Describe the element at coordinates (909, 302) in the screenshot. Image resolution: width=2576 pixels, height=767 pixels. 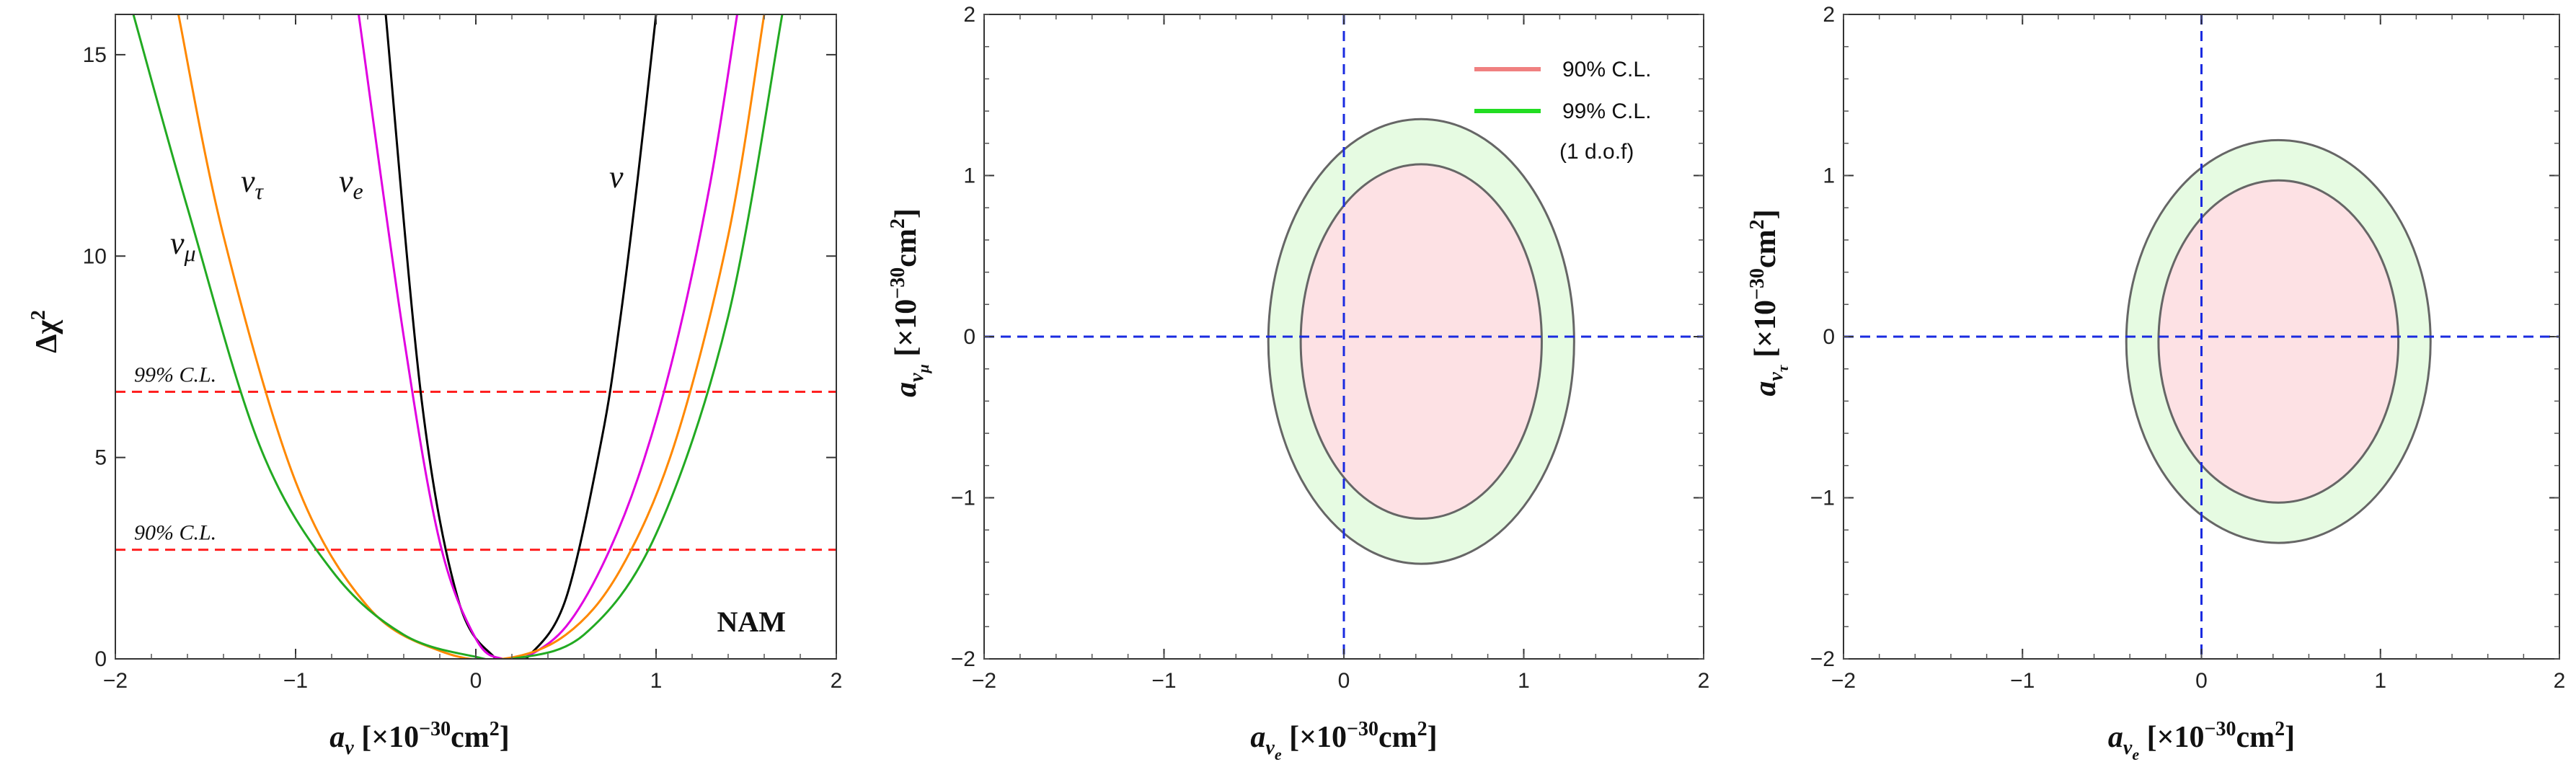
I see `y-axis-label: aνμ [×10−30cm2]` at that location.